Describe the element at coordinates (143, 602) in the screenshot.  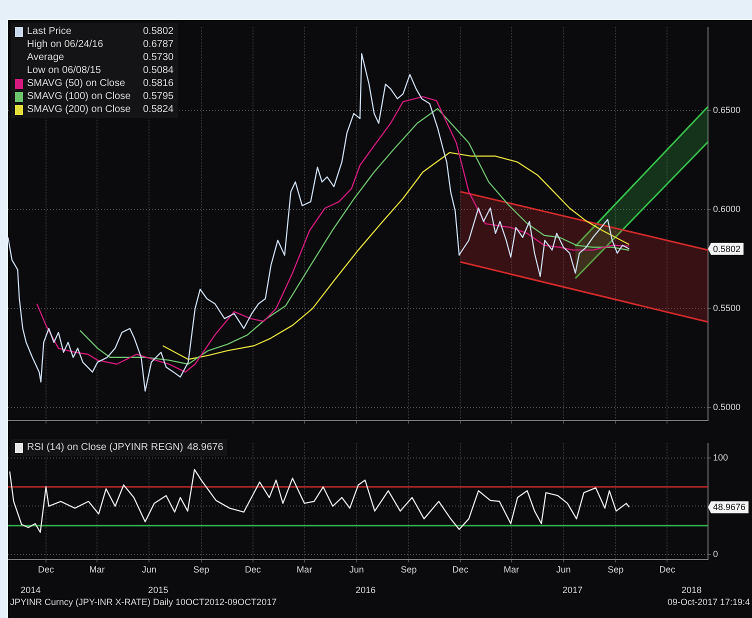
I see `text: JPYINR Curncy (JPY-INR X-RATE) Daily 10OCT2012-09OCT2017` at that location.